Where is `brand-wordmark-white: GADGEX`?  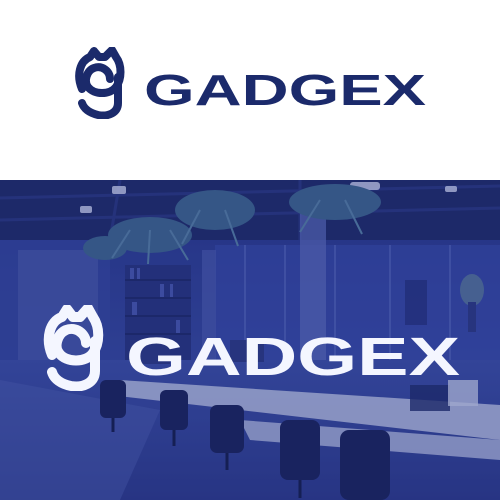
brand-wordmark-white: GADGEX is located at coordinates (293, 357).